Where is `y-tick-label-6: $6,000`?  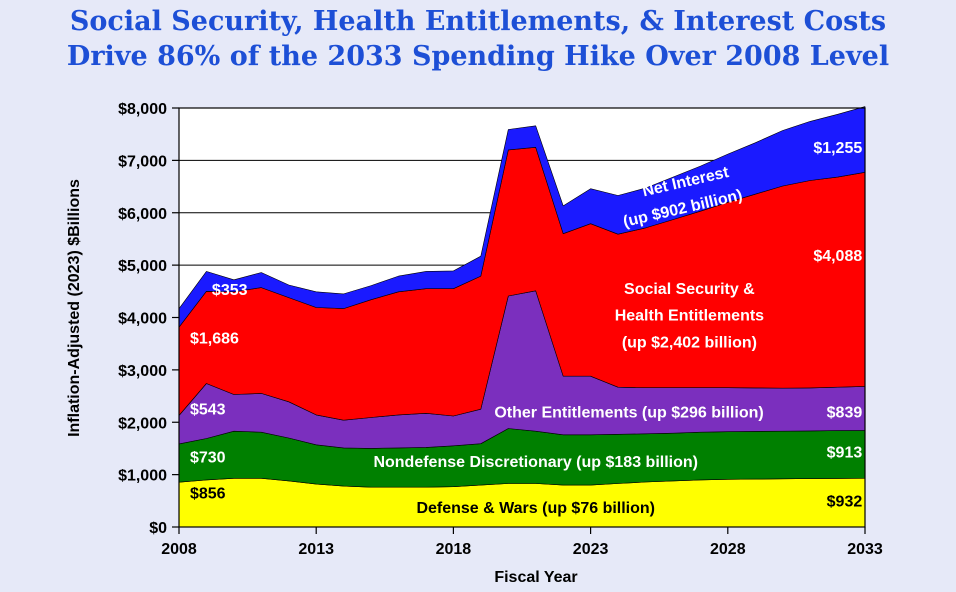 y-tick-label-6: $6,000 is located at coordinates (142, 214).